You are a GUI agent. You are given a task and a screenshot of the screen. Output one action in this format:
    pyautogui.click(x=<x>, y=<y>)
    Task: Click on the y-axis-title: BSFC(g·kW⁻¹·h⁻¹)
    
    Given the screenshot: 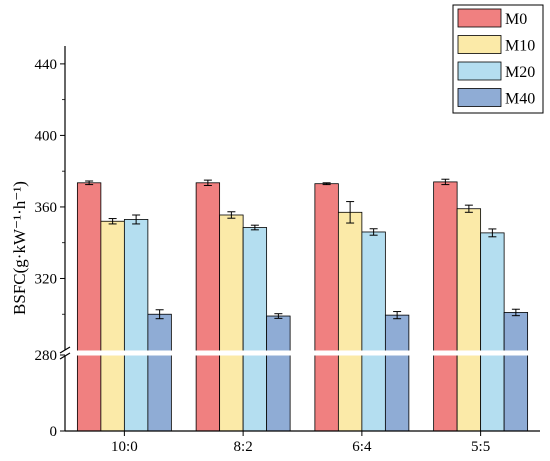 What is the action you would take?
    pyautogui.click(x=19, y=248)
    